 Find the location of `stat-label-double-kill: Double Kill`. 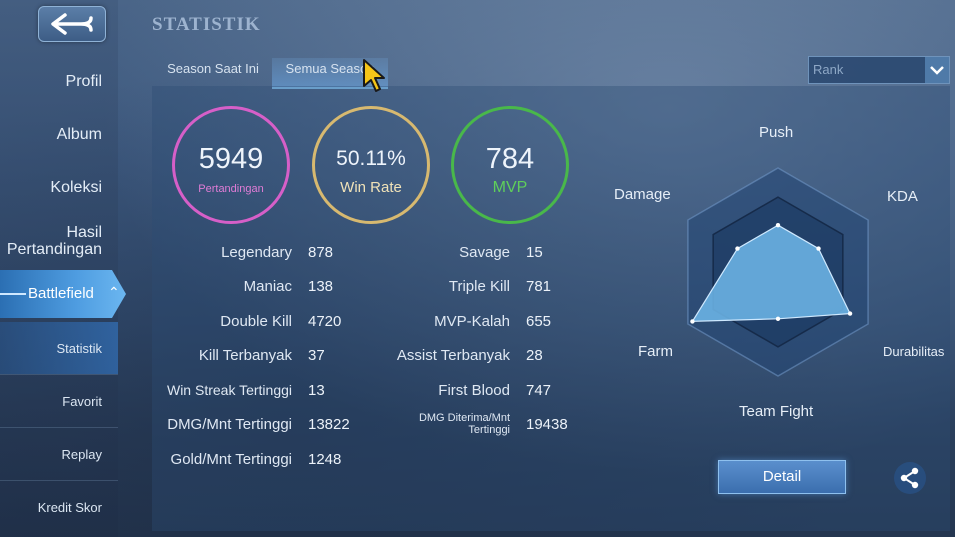

stat-label-double-kill: Double Kill is located at coordinates (256, 321).